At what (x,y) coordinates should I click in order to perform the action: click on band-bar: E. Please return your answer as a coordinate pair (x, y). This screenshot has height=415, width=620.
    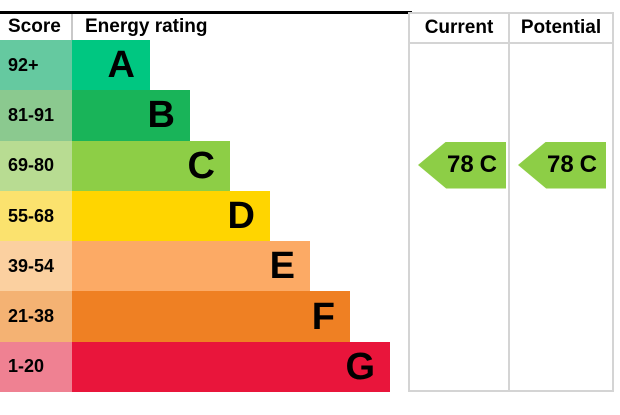
    Looking at the image, I should click on (191, 266).